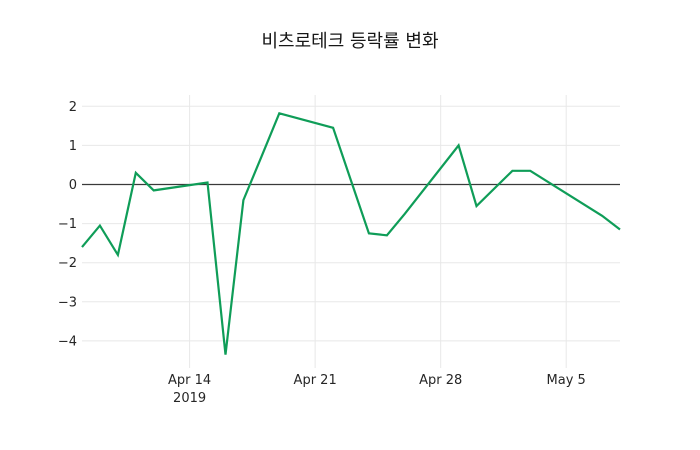 This screenshot has height=450, width=700. I want to click on x-tick-label: Apr 21, so click(315, 380).